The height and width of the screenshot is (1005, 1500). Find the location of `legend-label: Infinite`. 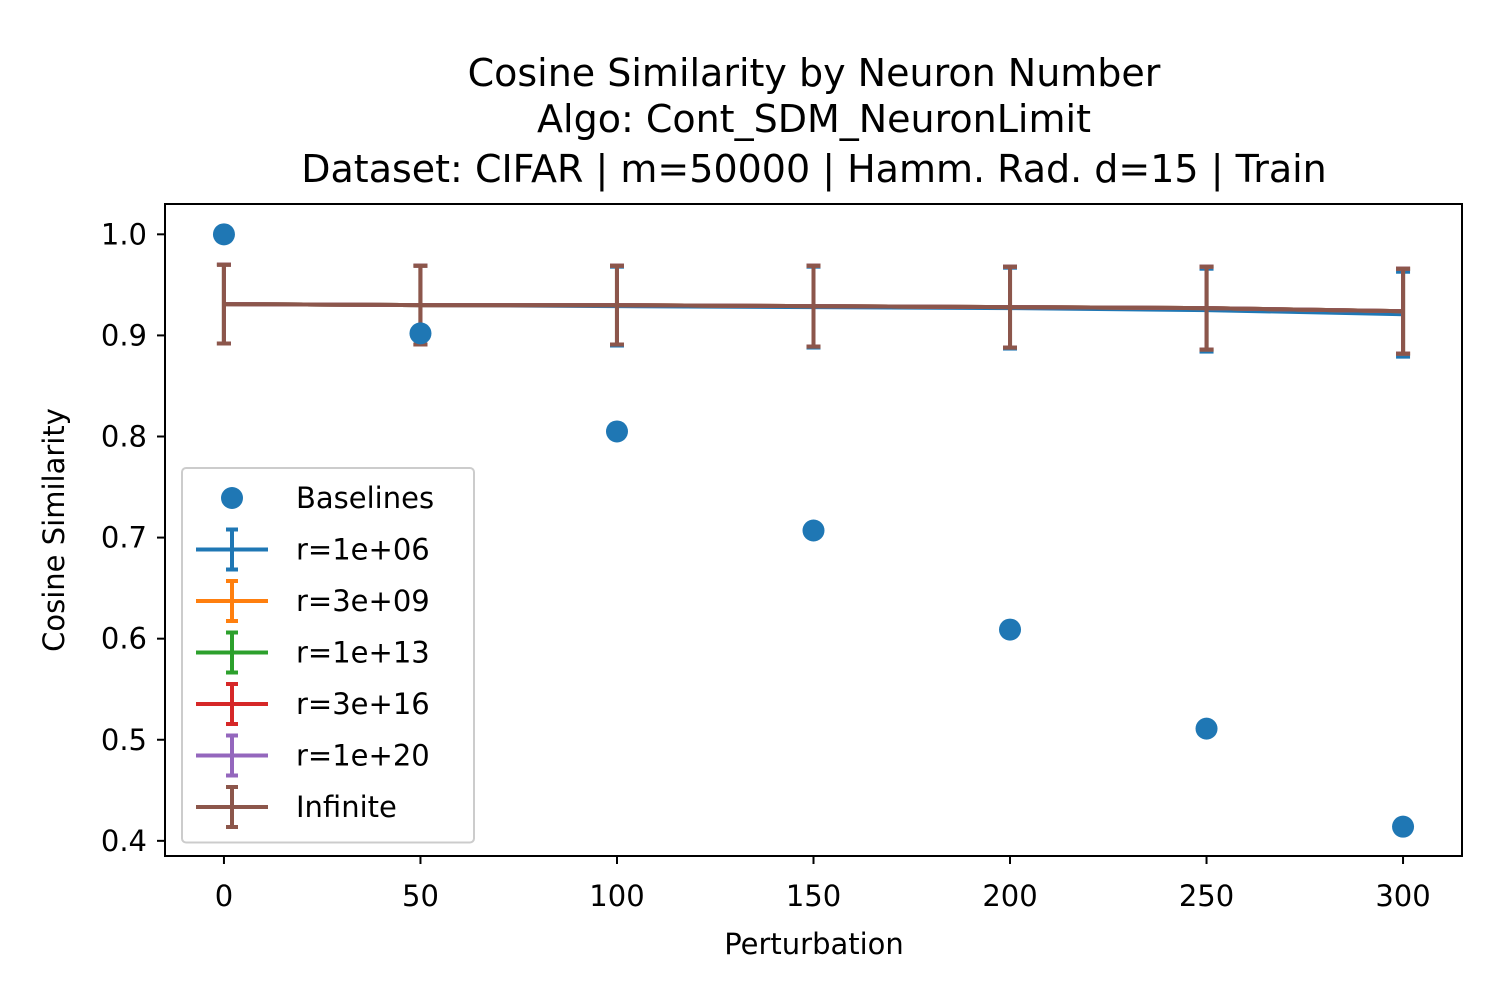

legend-label: Infinite is located at coordinates (346, 807).